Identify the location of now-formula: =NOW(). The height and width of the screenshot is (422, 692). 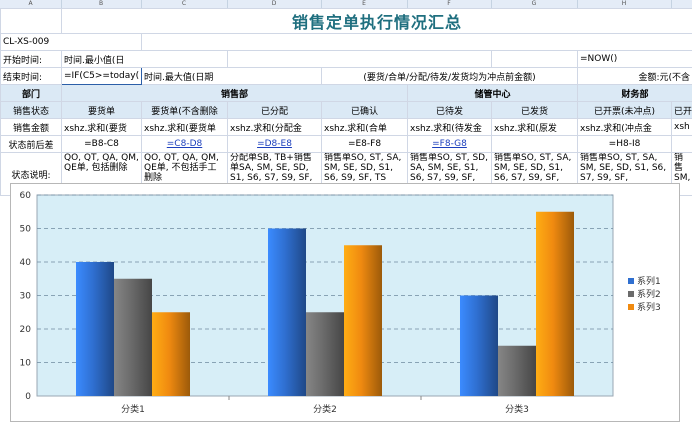
(634, 59).